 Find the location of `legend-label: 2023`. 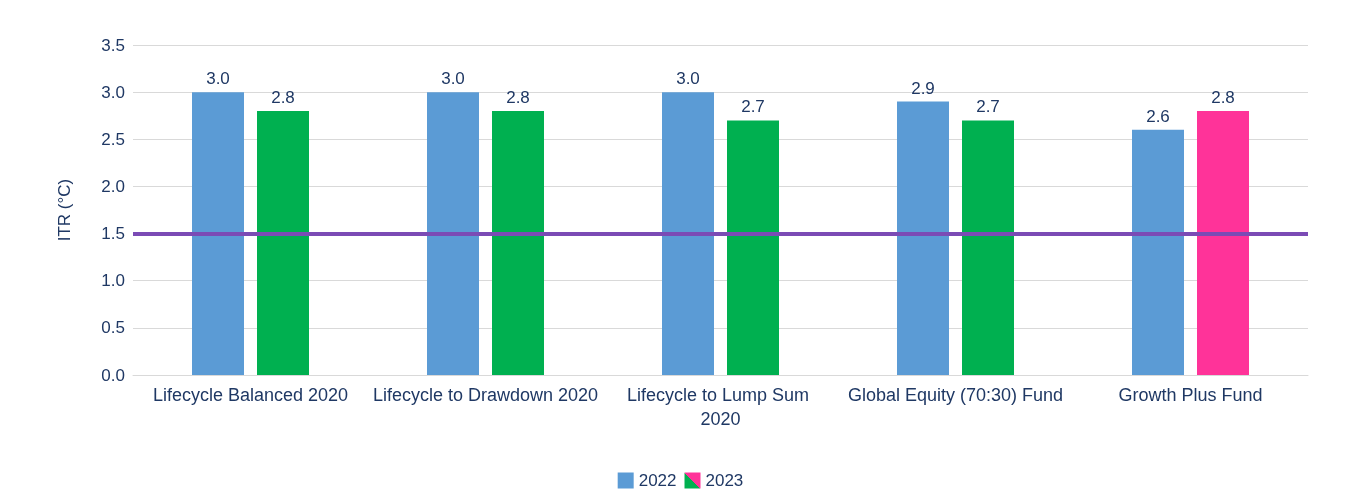

legend-label: 2023 is located at coordinates (724, 480).